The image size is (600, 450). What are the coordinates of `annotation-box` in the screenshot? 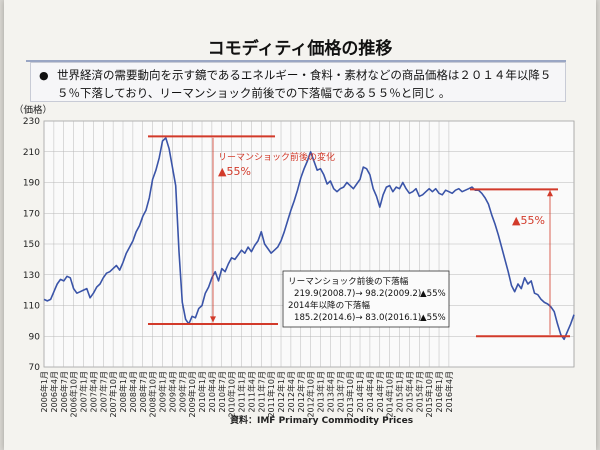 It's located at (366, 299).